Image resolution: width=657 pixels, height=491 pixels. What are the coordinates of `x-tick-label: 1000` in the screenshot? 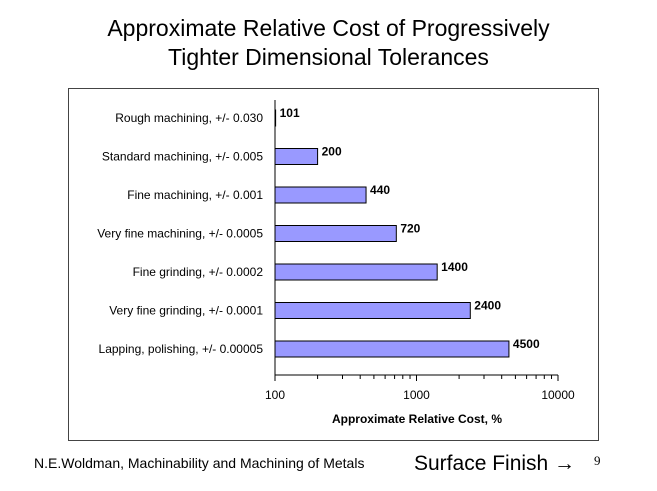 It's located at (416, 395).